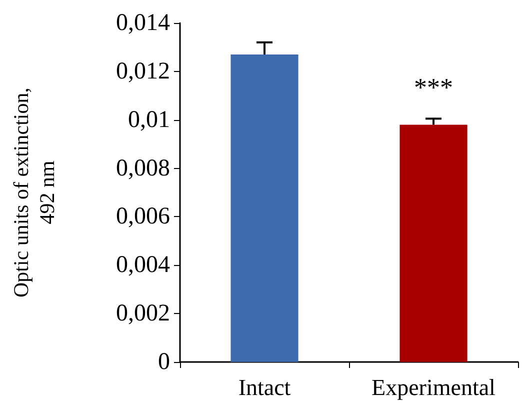  What do you see at coordinates (433, 87) in the screenshot?
I see `annotation: ***` at bounding box center [433, 87].